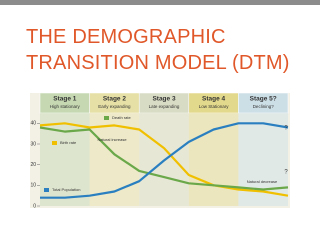  I want to click on stage-name: Stage 2, so click(115, 99).